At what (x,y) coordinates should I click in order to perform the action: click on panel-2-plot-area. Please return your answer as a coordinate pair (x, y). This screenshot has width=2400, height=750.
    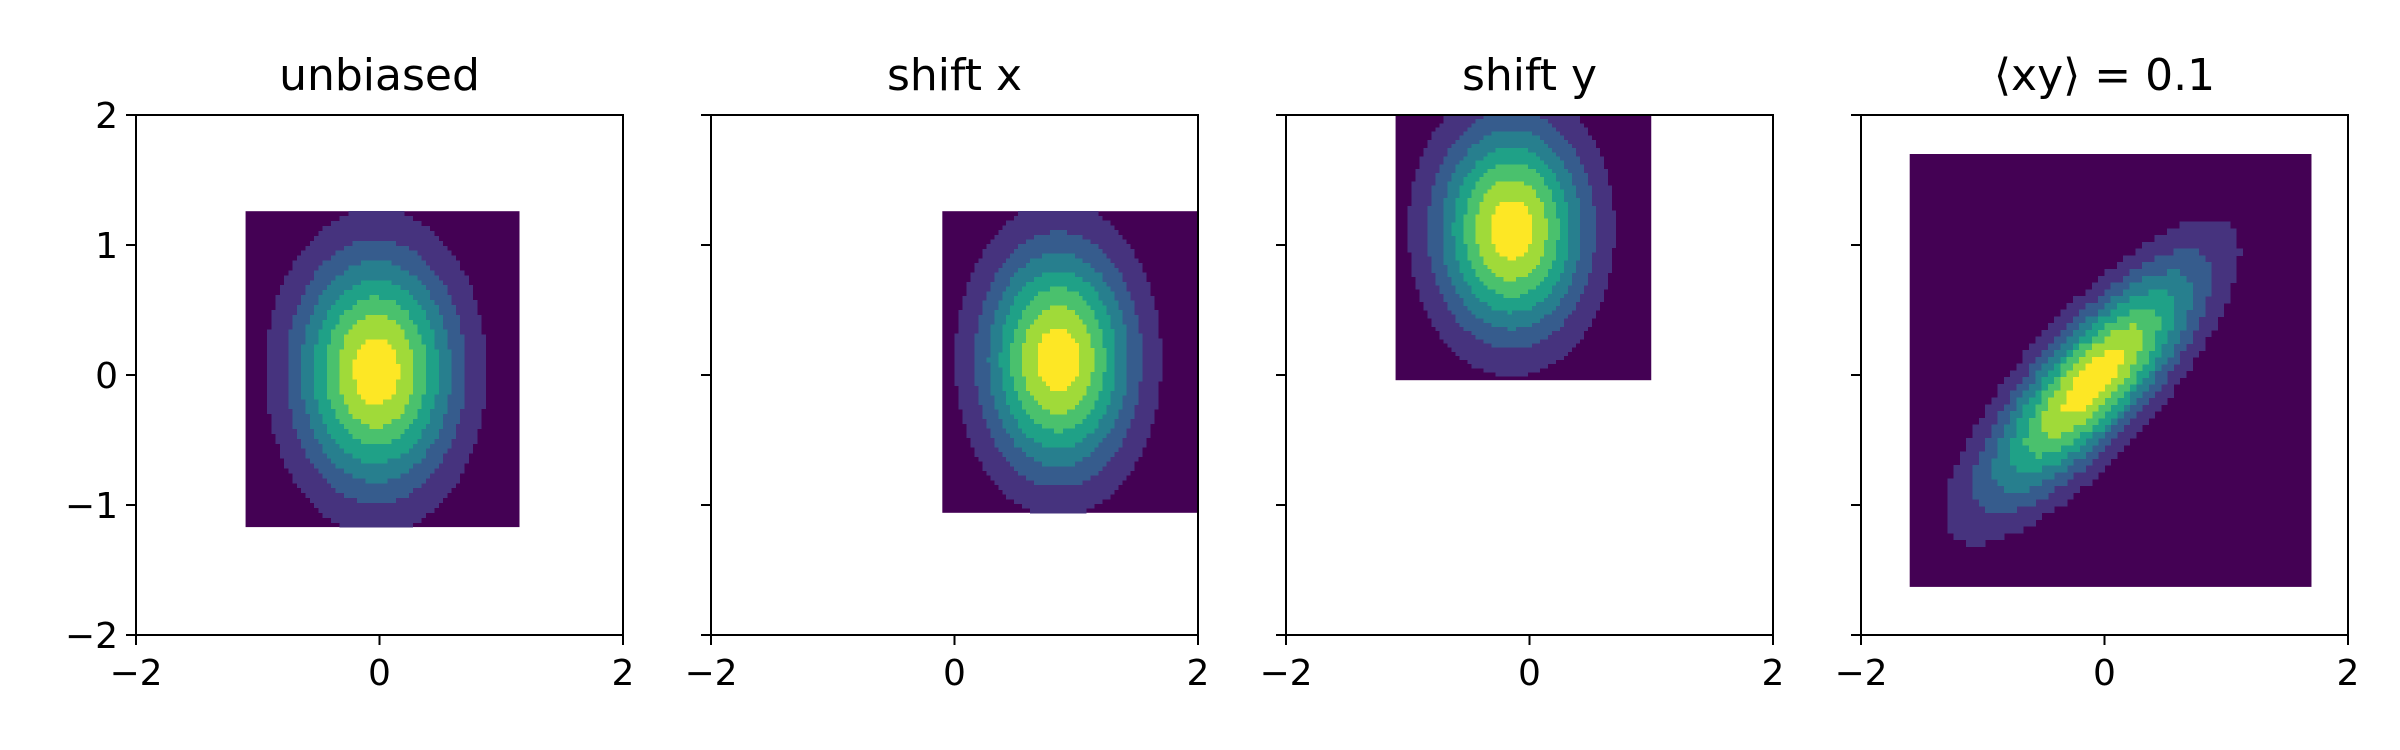
    Looking at the image, I should click on (1070, 362).